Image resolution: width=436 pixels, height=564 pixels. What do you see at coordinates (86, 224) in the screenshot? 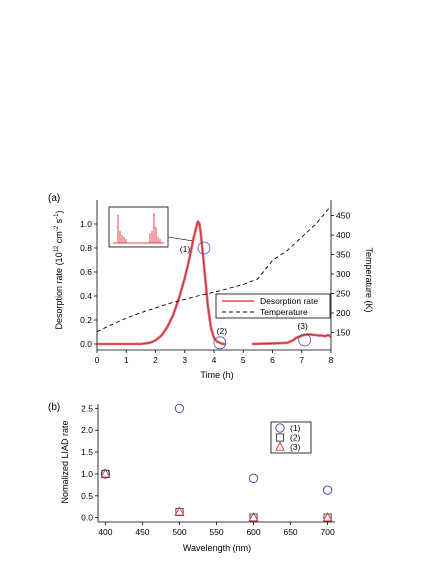
I see `a-y-tick-label: 1.0` at bounding box center [86, 224].